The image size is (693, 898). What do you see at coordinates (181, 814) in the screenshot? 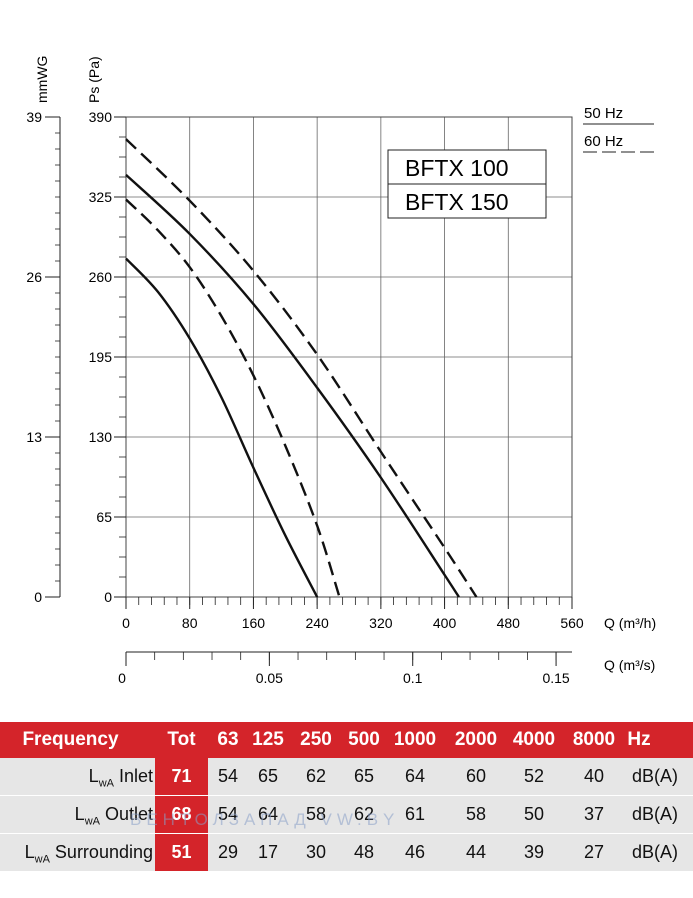
I see `row-total: 68` at bounding box center [181, 814].